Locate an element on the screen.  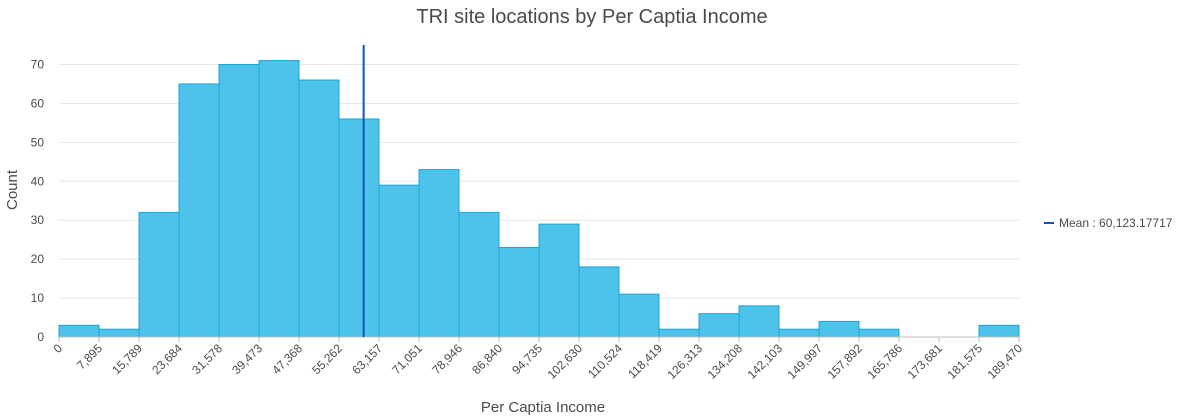
x-tick-label: 39,473 is located at coordinates (247, 359).